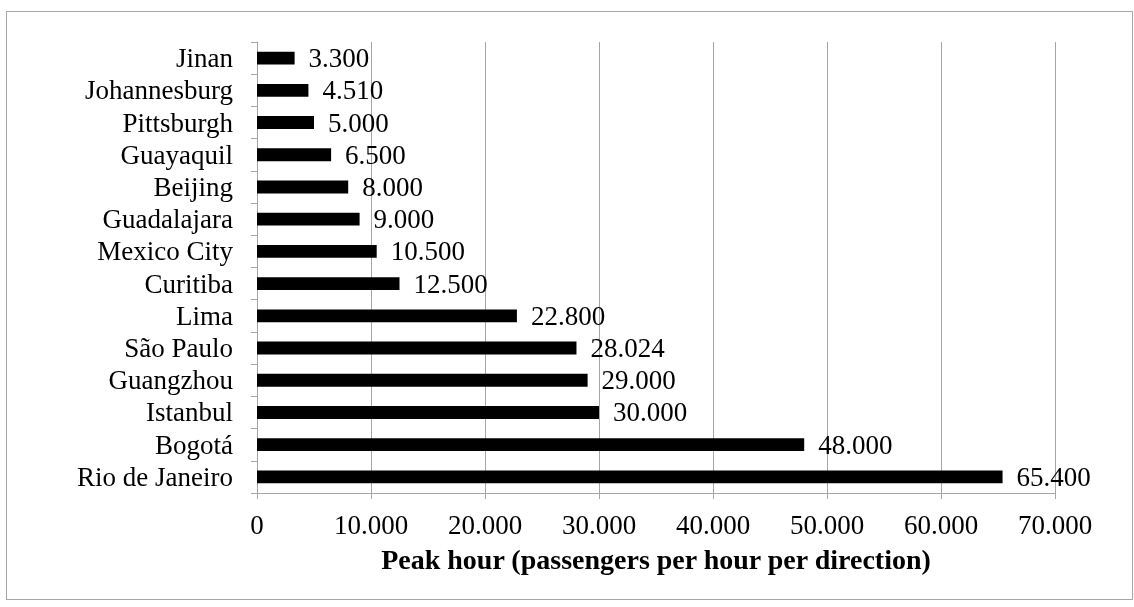  What do you see at coordinates (427, 251) in the screenshot?
I see `data-label: 10.500` at bounding box center [427, 251].